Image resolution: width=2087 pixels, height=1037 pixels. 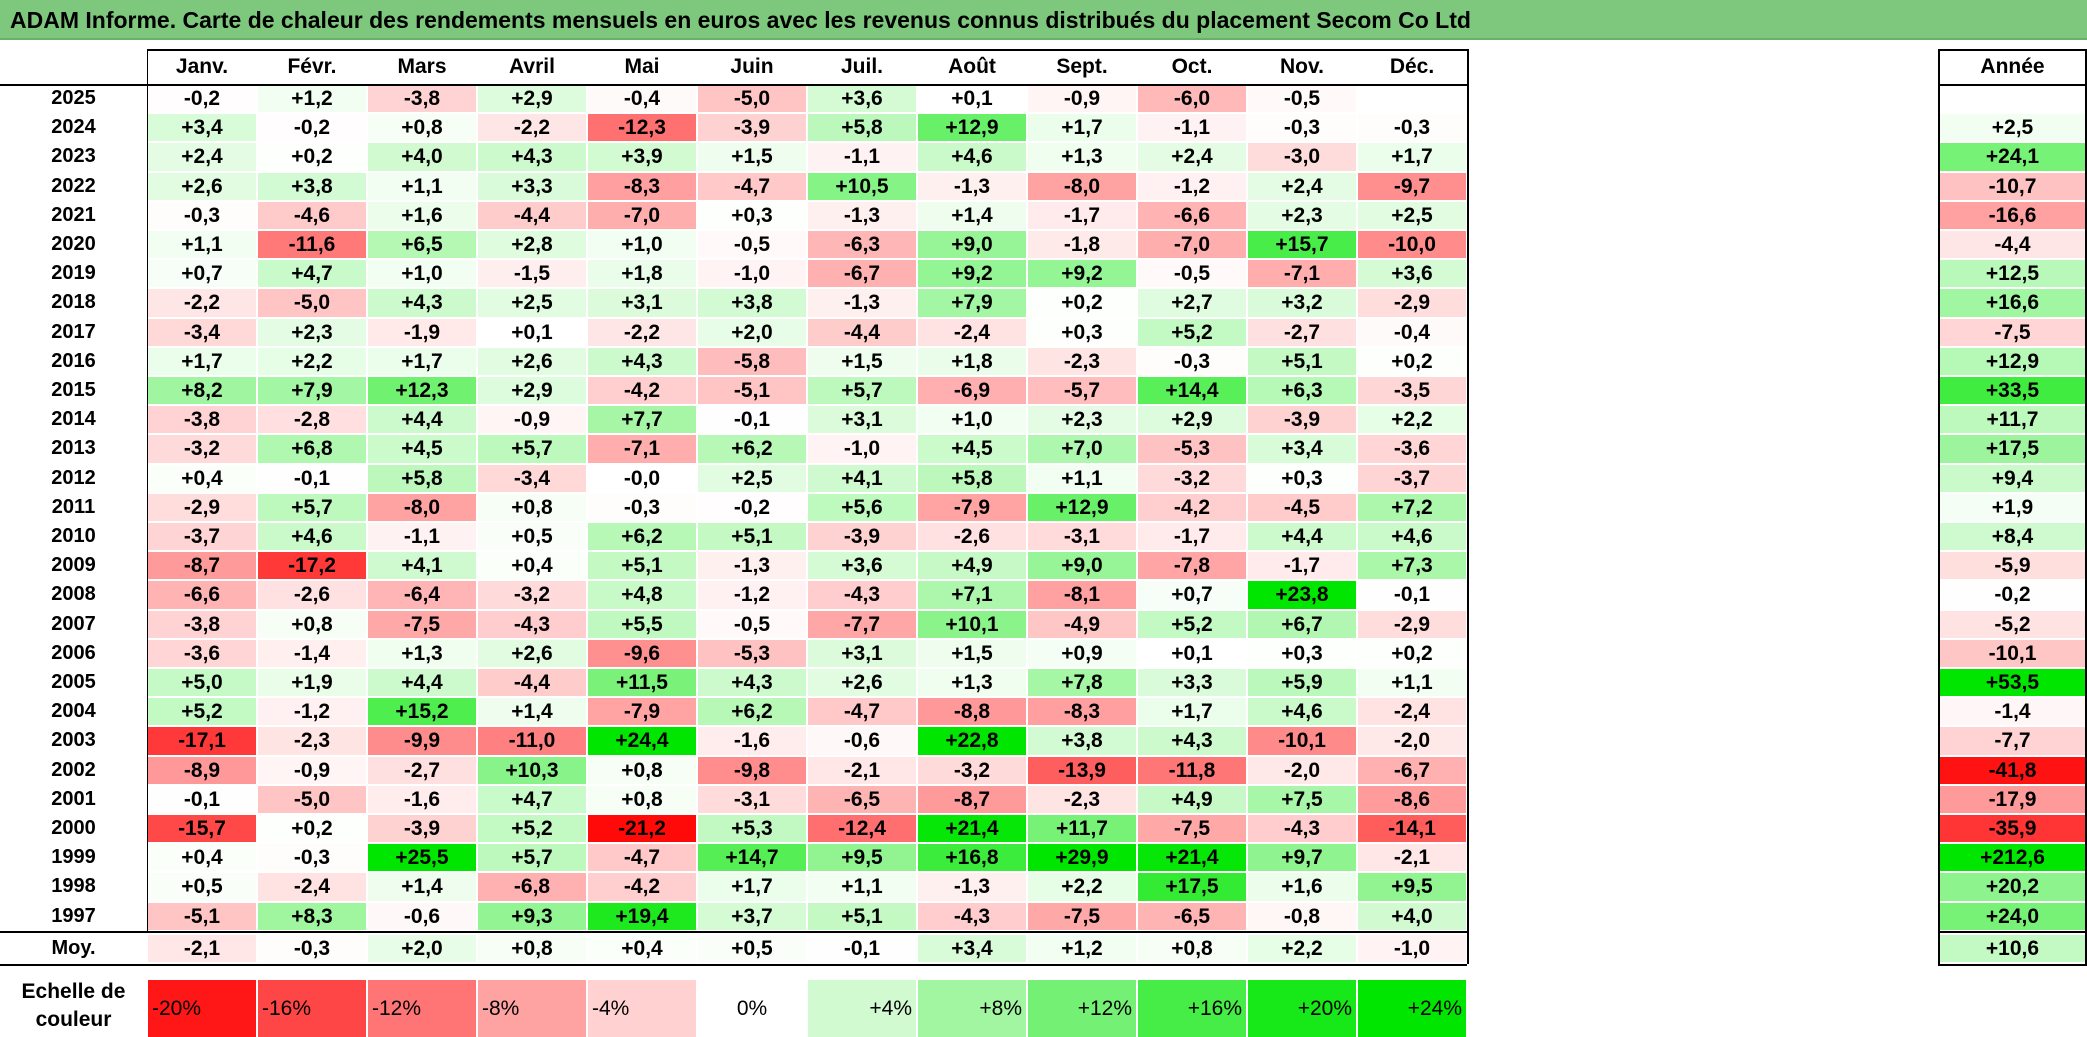 I want to click on annual-header: Année, so click(x=2012, y=66).